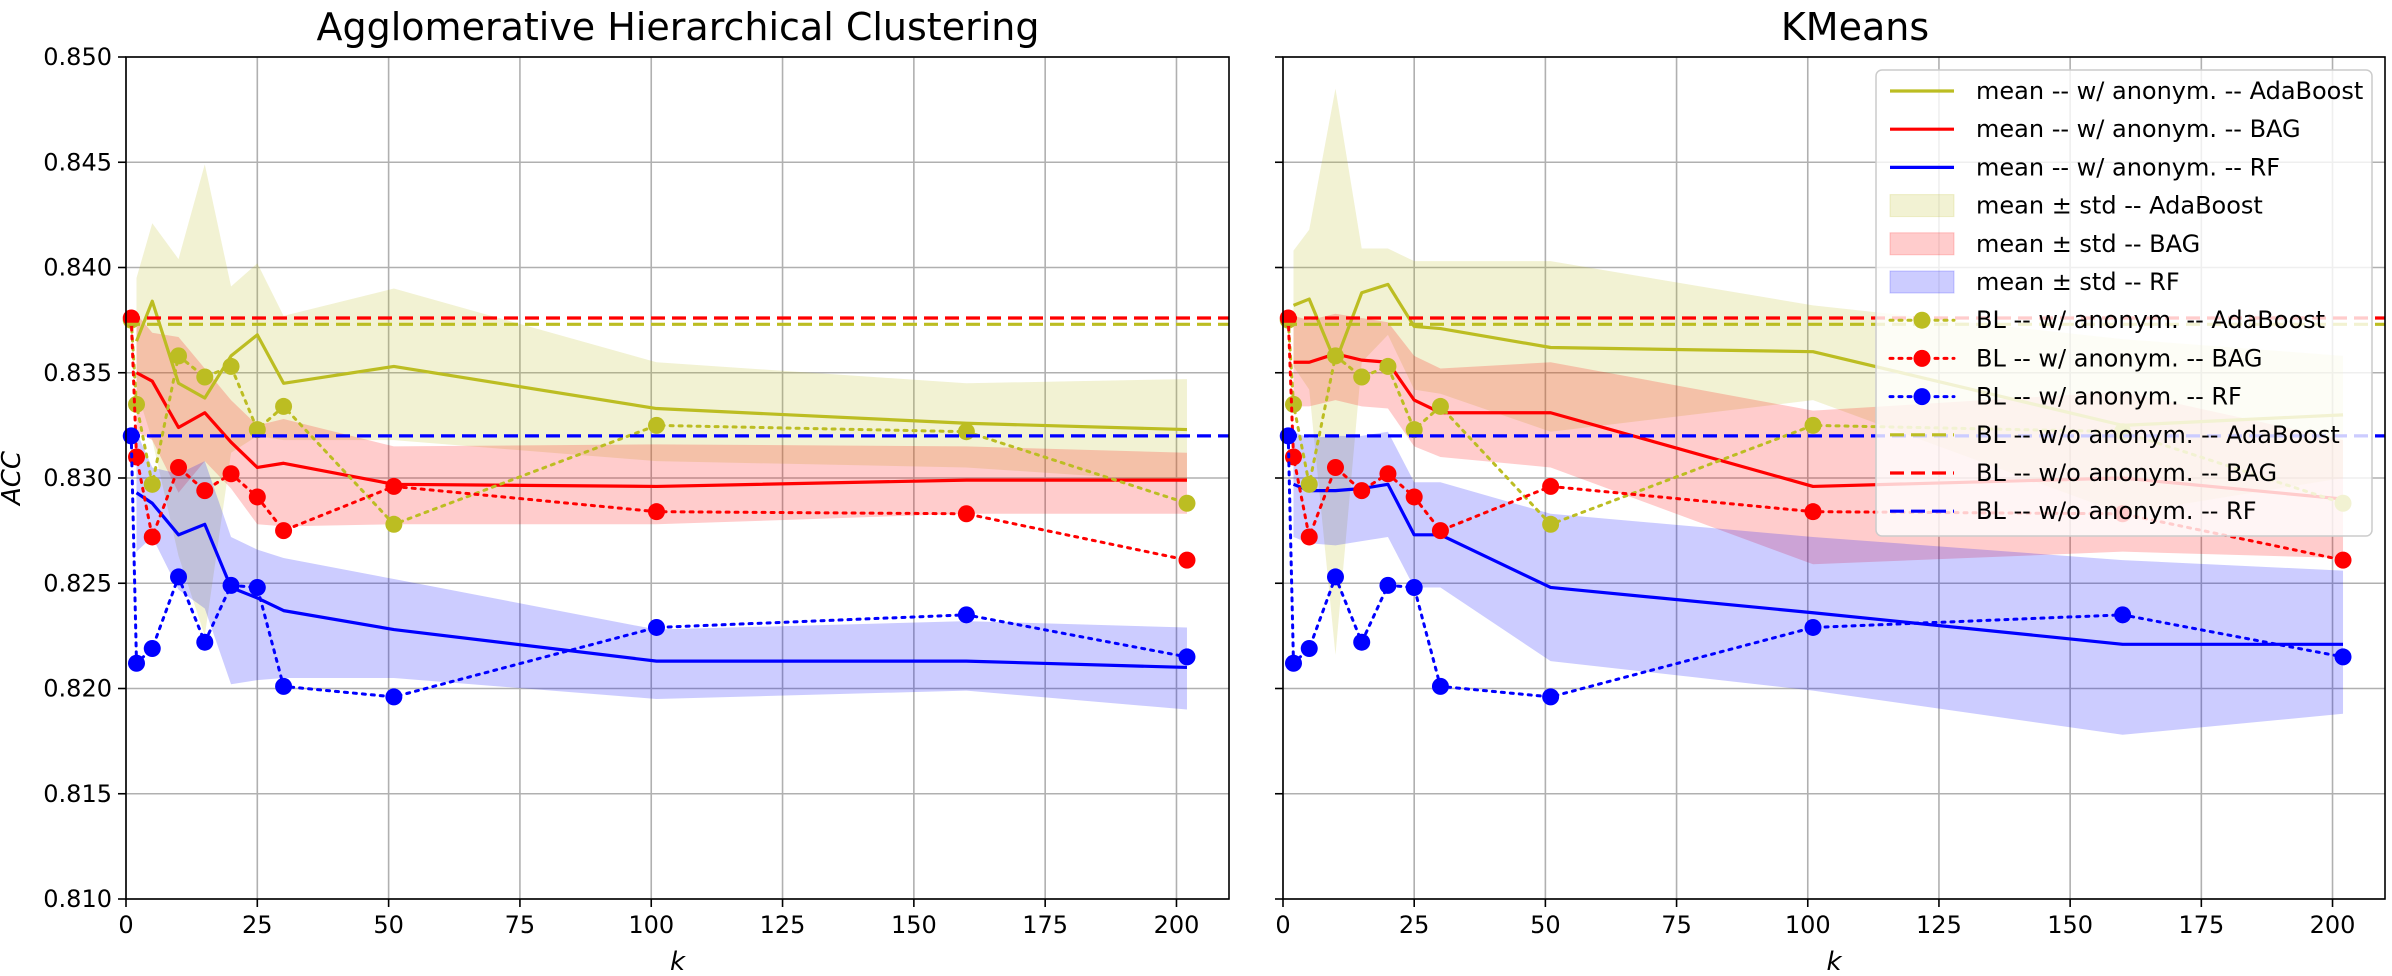  What do you see at coordinates (77, 57) in the screenshot?
I see `y-tick-label: 0.850` at bounding box center [77, 57].